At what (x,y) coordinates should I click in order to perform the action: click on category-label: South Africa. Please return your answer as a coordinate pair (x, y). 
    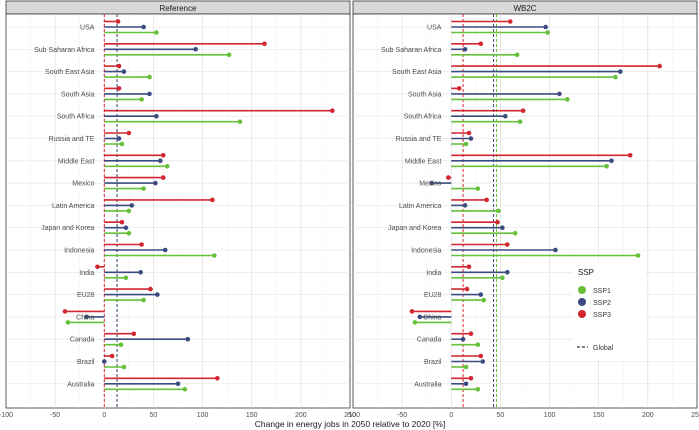
    Looking at the image, I should click on (76, 117).